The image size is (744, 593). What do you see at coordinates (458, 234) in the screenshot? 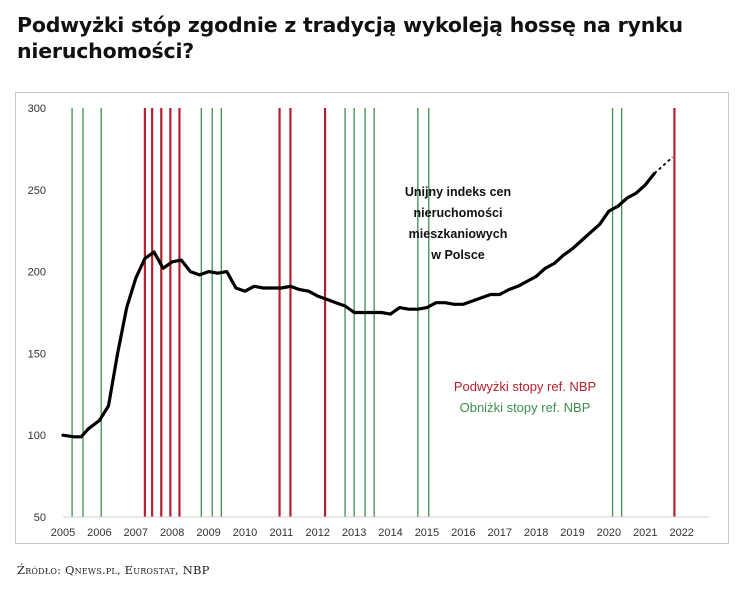
I see `annotation-line: mieszkaniowych` at bounding box center [458, 234].